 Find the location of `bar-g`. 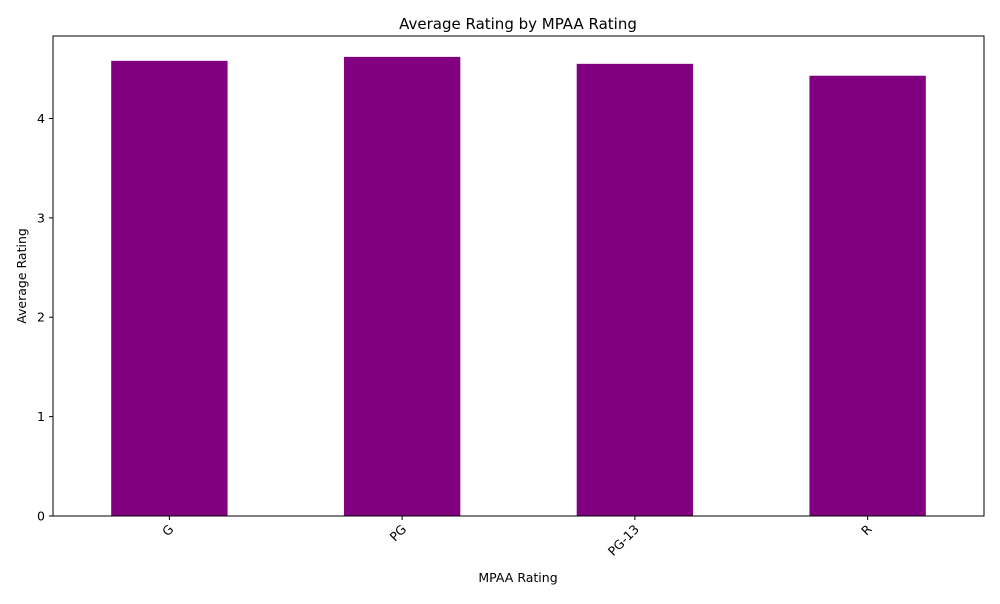

bar-g is located at coordinates (169, 288).